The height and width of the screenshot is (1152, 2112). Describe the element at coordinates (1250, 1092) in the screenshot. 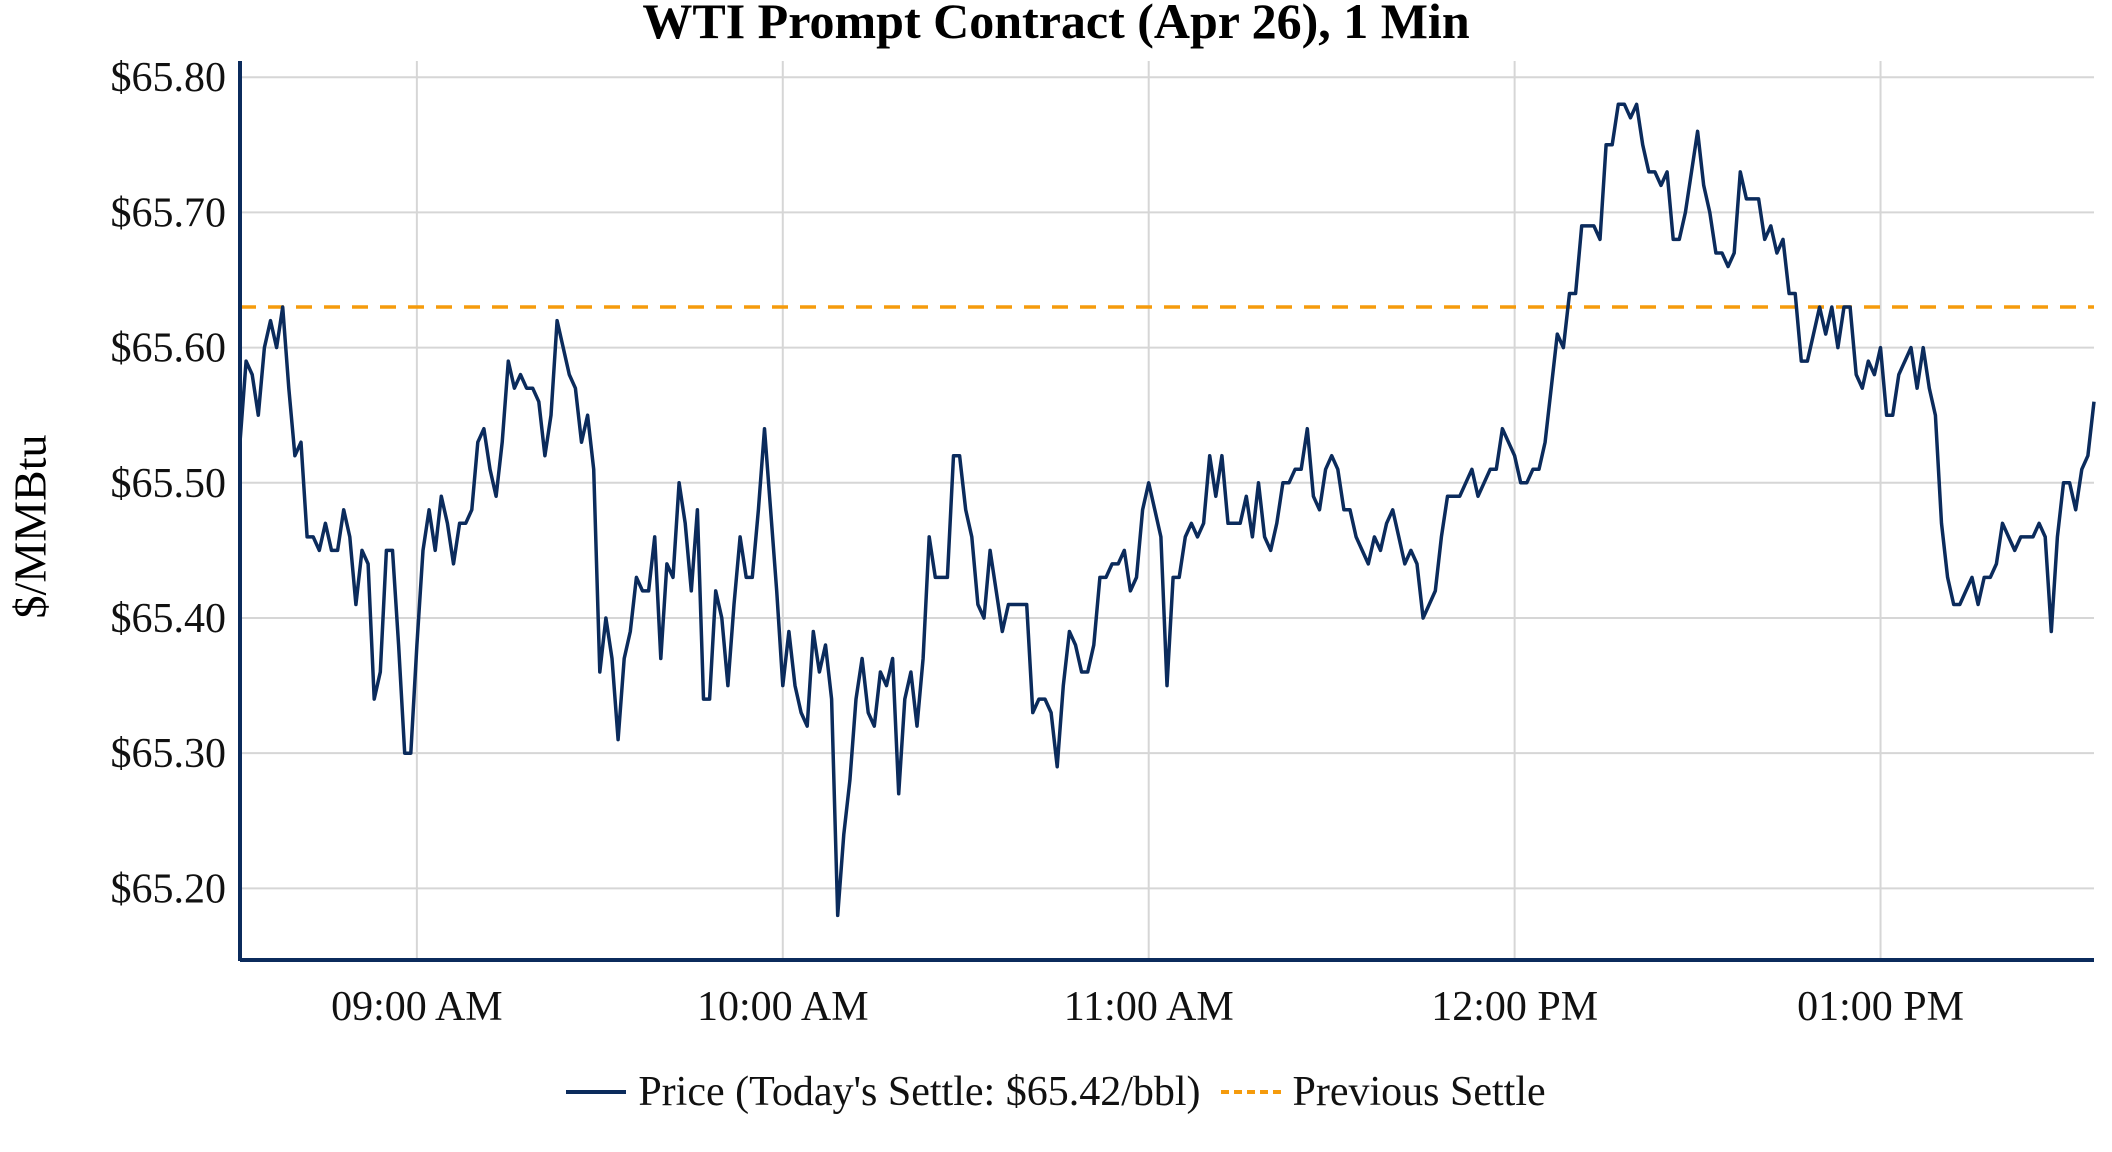

I see `legend-swatch-previous-settle` at that location.